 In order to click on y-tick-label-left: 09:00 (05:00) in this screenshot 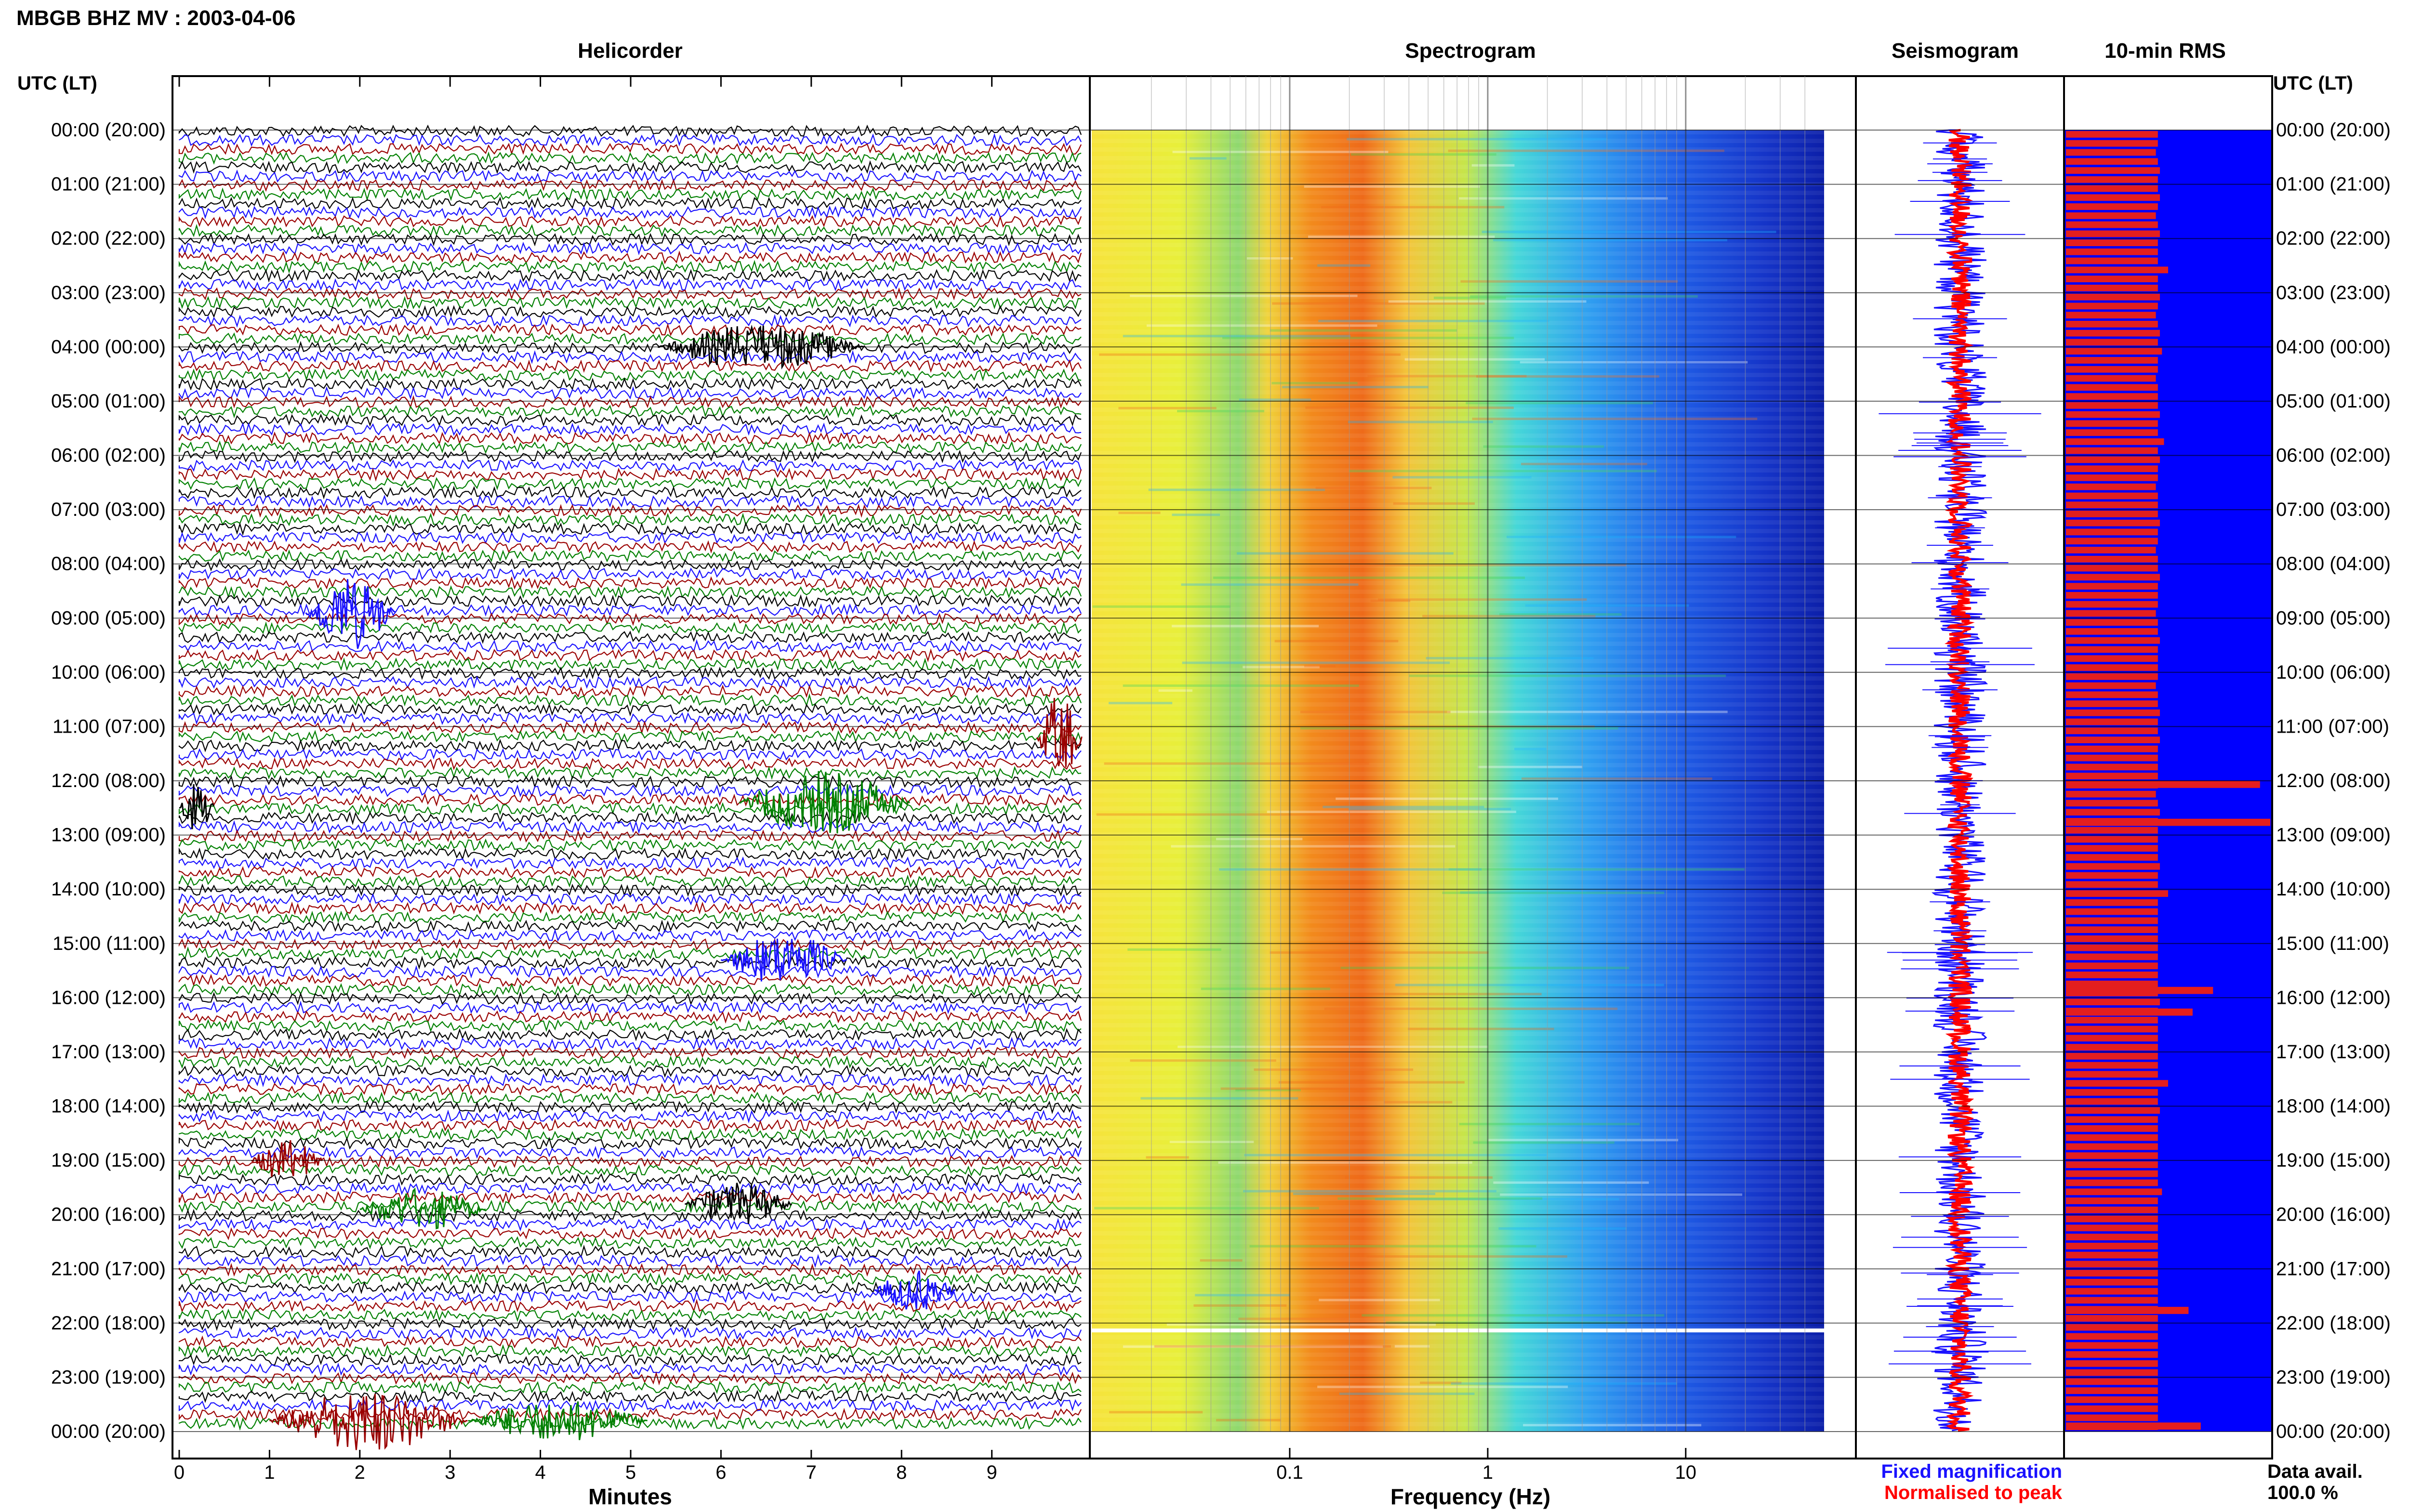, I will do `click(108, 618)`.